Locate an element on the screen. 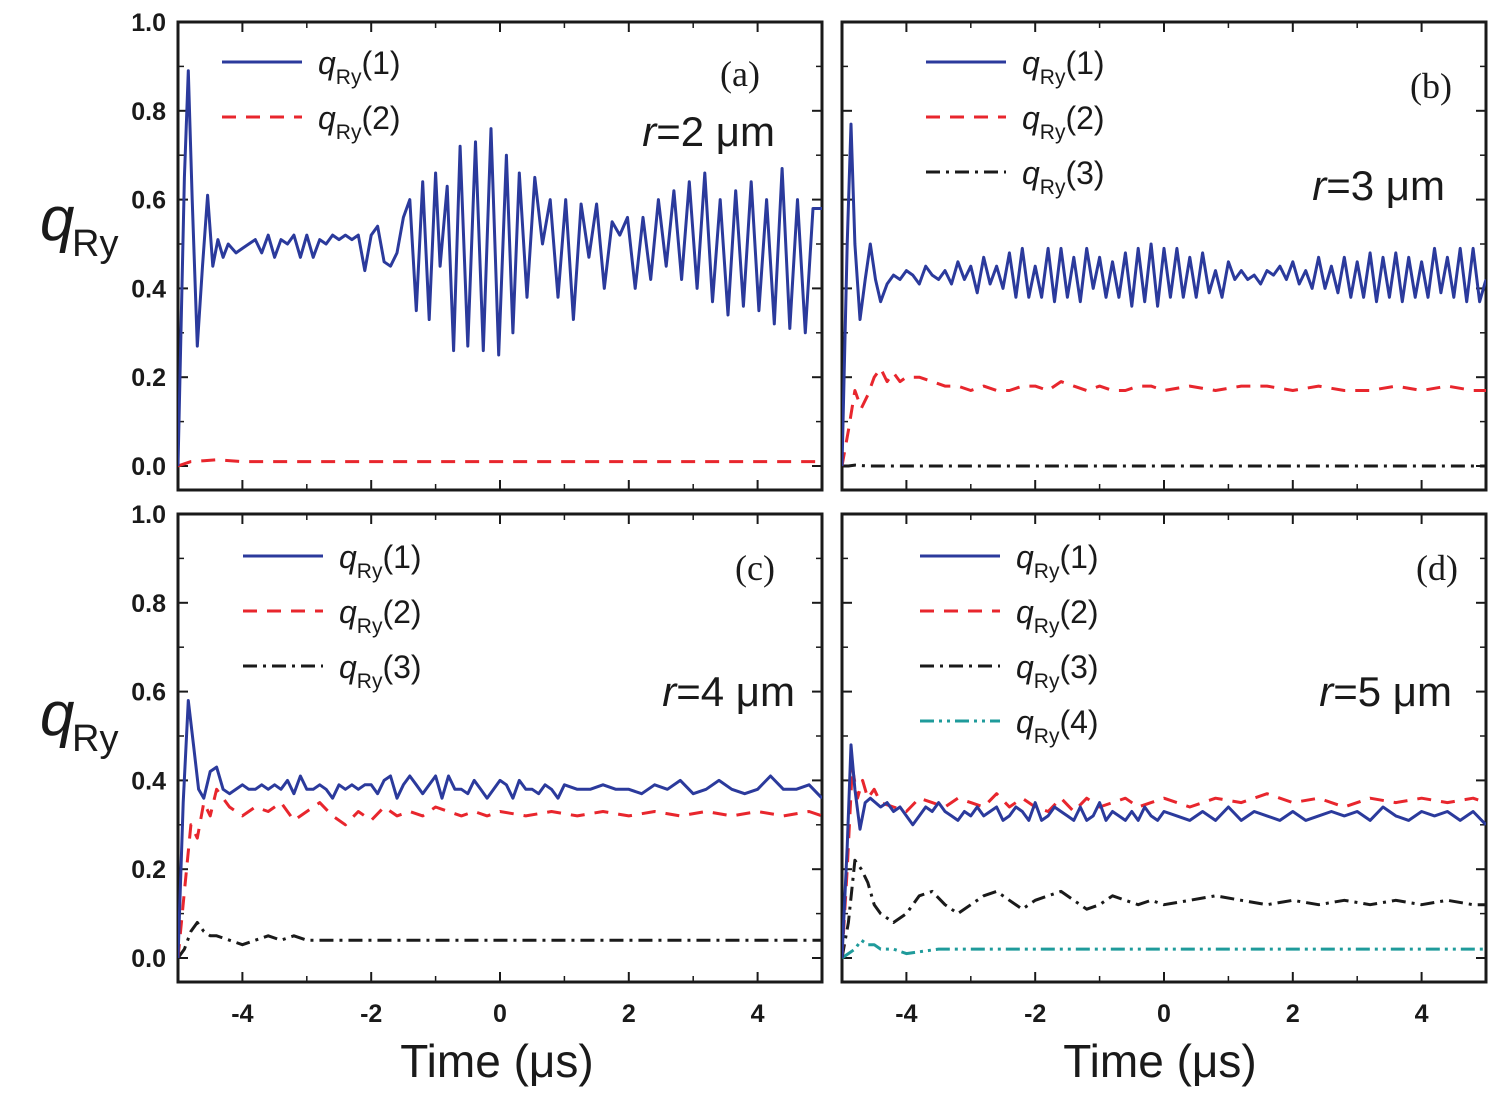 The width and height of the screenshot is (1492, 1095). panel-label: (a) is located at coordinates (740, 74).